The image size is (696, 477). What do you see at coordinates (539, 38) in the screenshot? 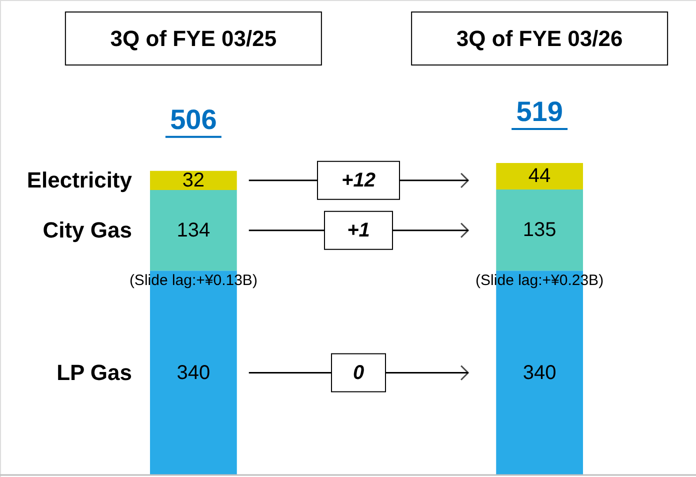
I see `x-tick-label: 3Q of FYE 03/26` at bounding box center [539, 38].